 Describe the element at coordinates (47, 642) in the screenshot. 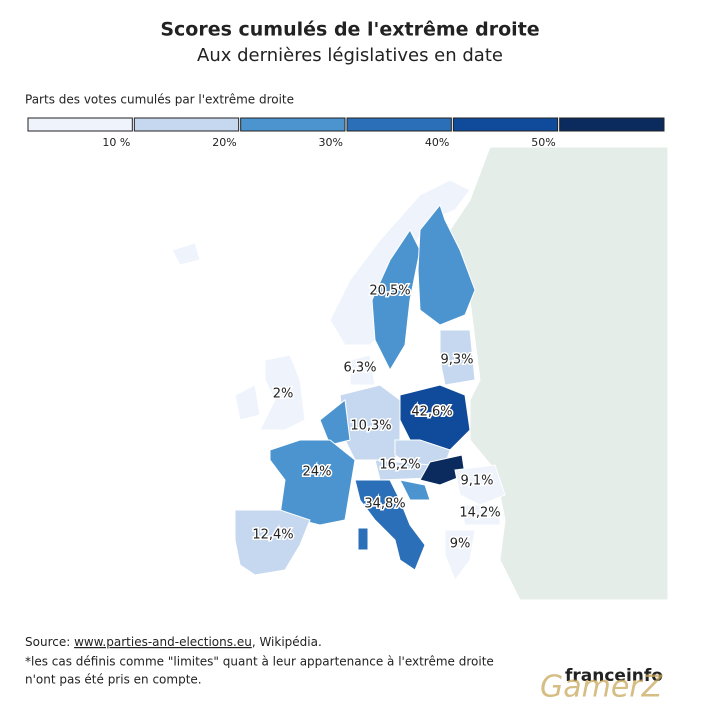

I see `source-prefix: Source:` at that location.